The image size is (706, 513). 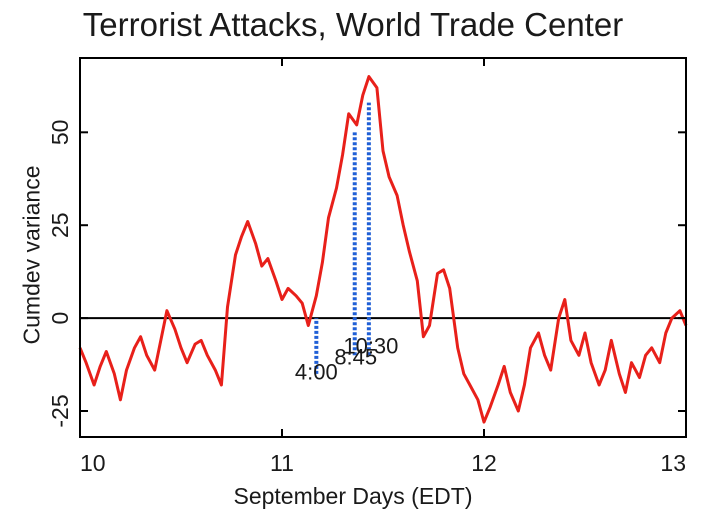 What do you see at coordinates (282, 463) in the screenshot?
I see `x-tick-label: 11` at bounding box center [282, 463].